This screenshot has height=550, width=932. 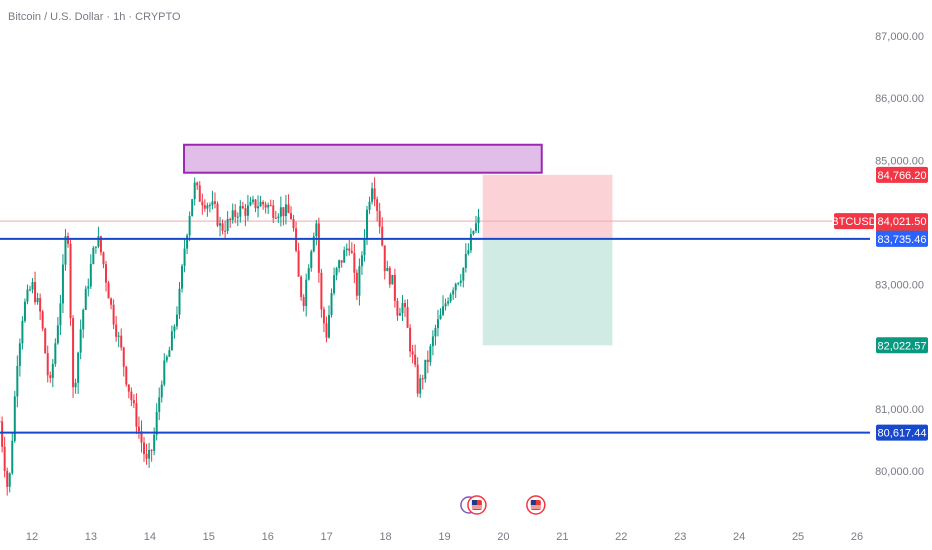 I want to click on x-tick-label: 15, so click(x=209, y=537).